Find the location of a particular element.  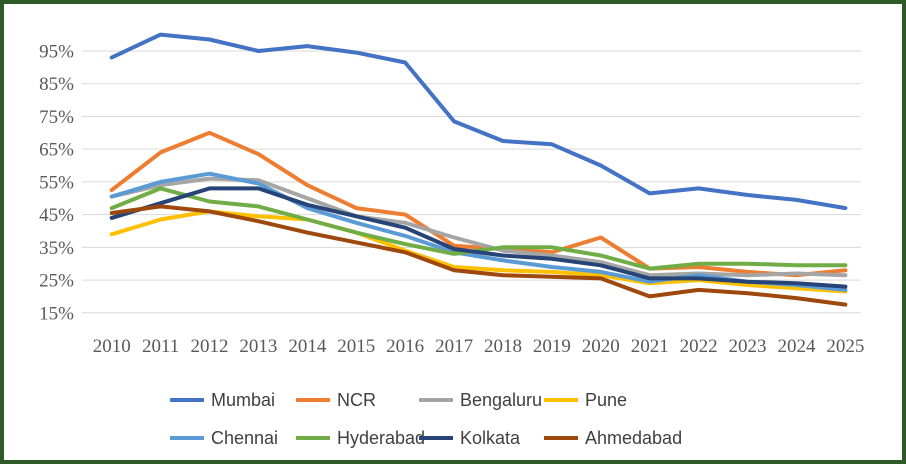

x-tick-label: 2025 is located at coordinates (845, 346).